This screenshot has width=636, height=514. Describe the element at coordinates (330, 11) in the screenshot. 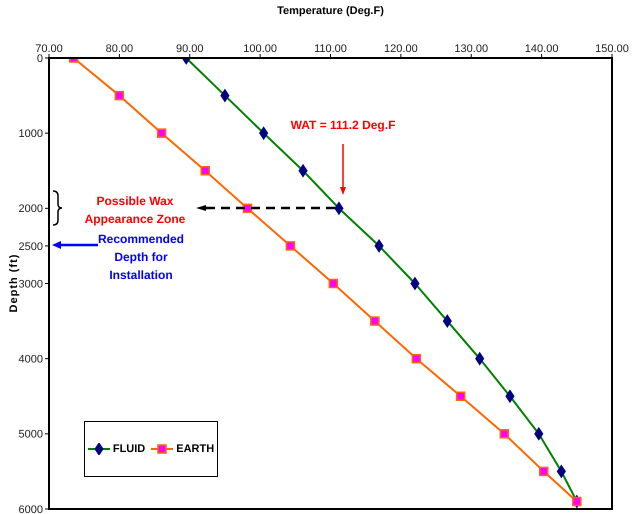

I see `x-axis-title: Temperature (Deg.F)` at that location.